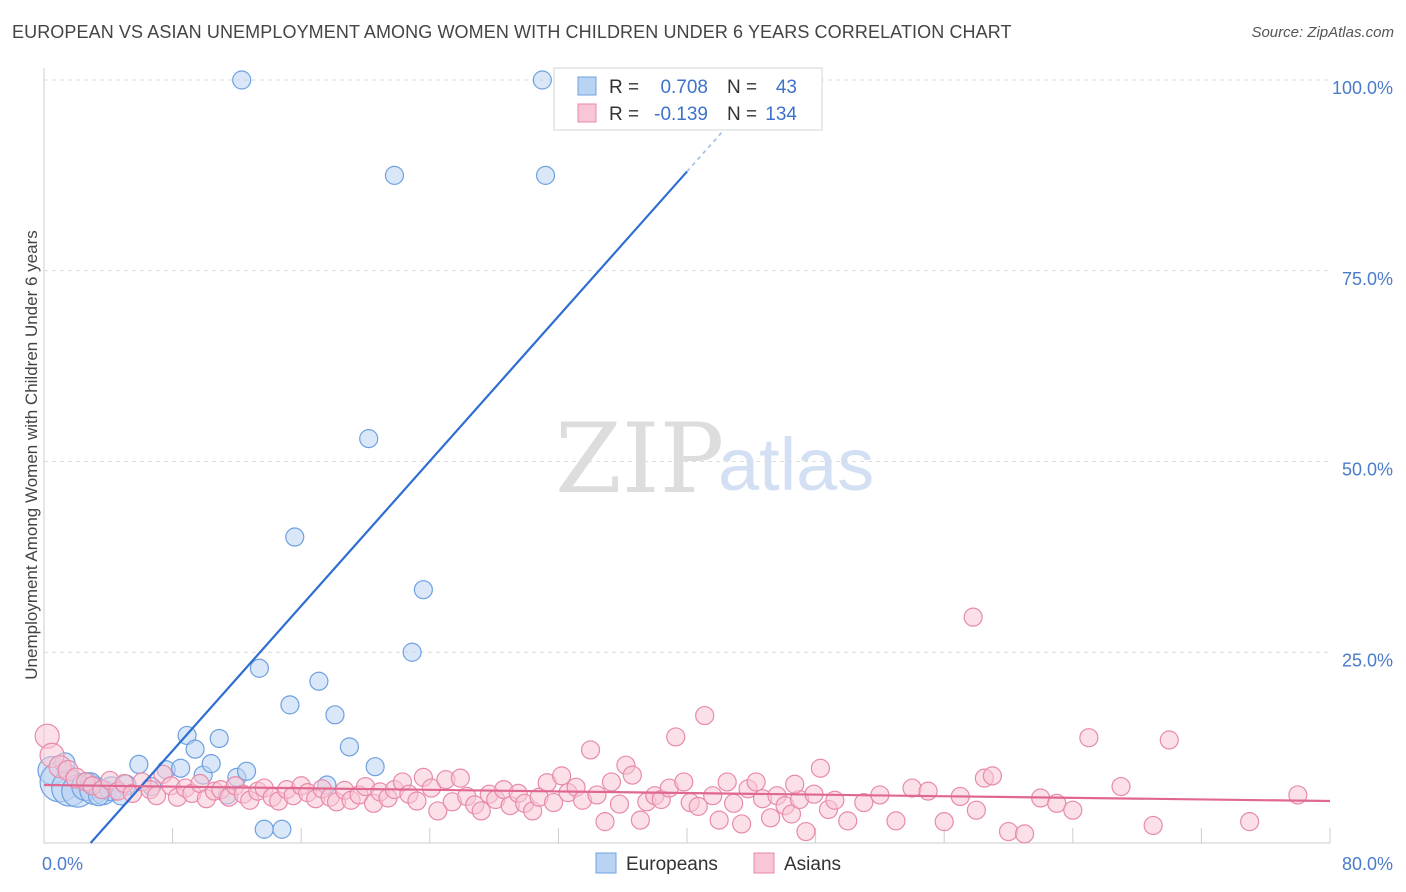  What do you see at coordinates (764, 863) in the screenshot?
I see `asians-swatch` at bounding box center [764, 863].